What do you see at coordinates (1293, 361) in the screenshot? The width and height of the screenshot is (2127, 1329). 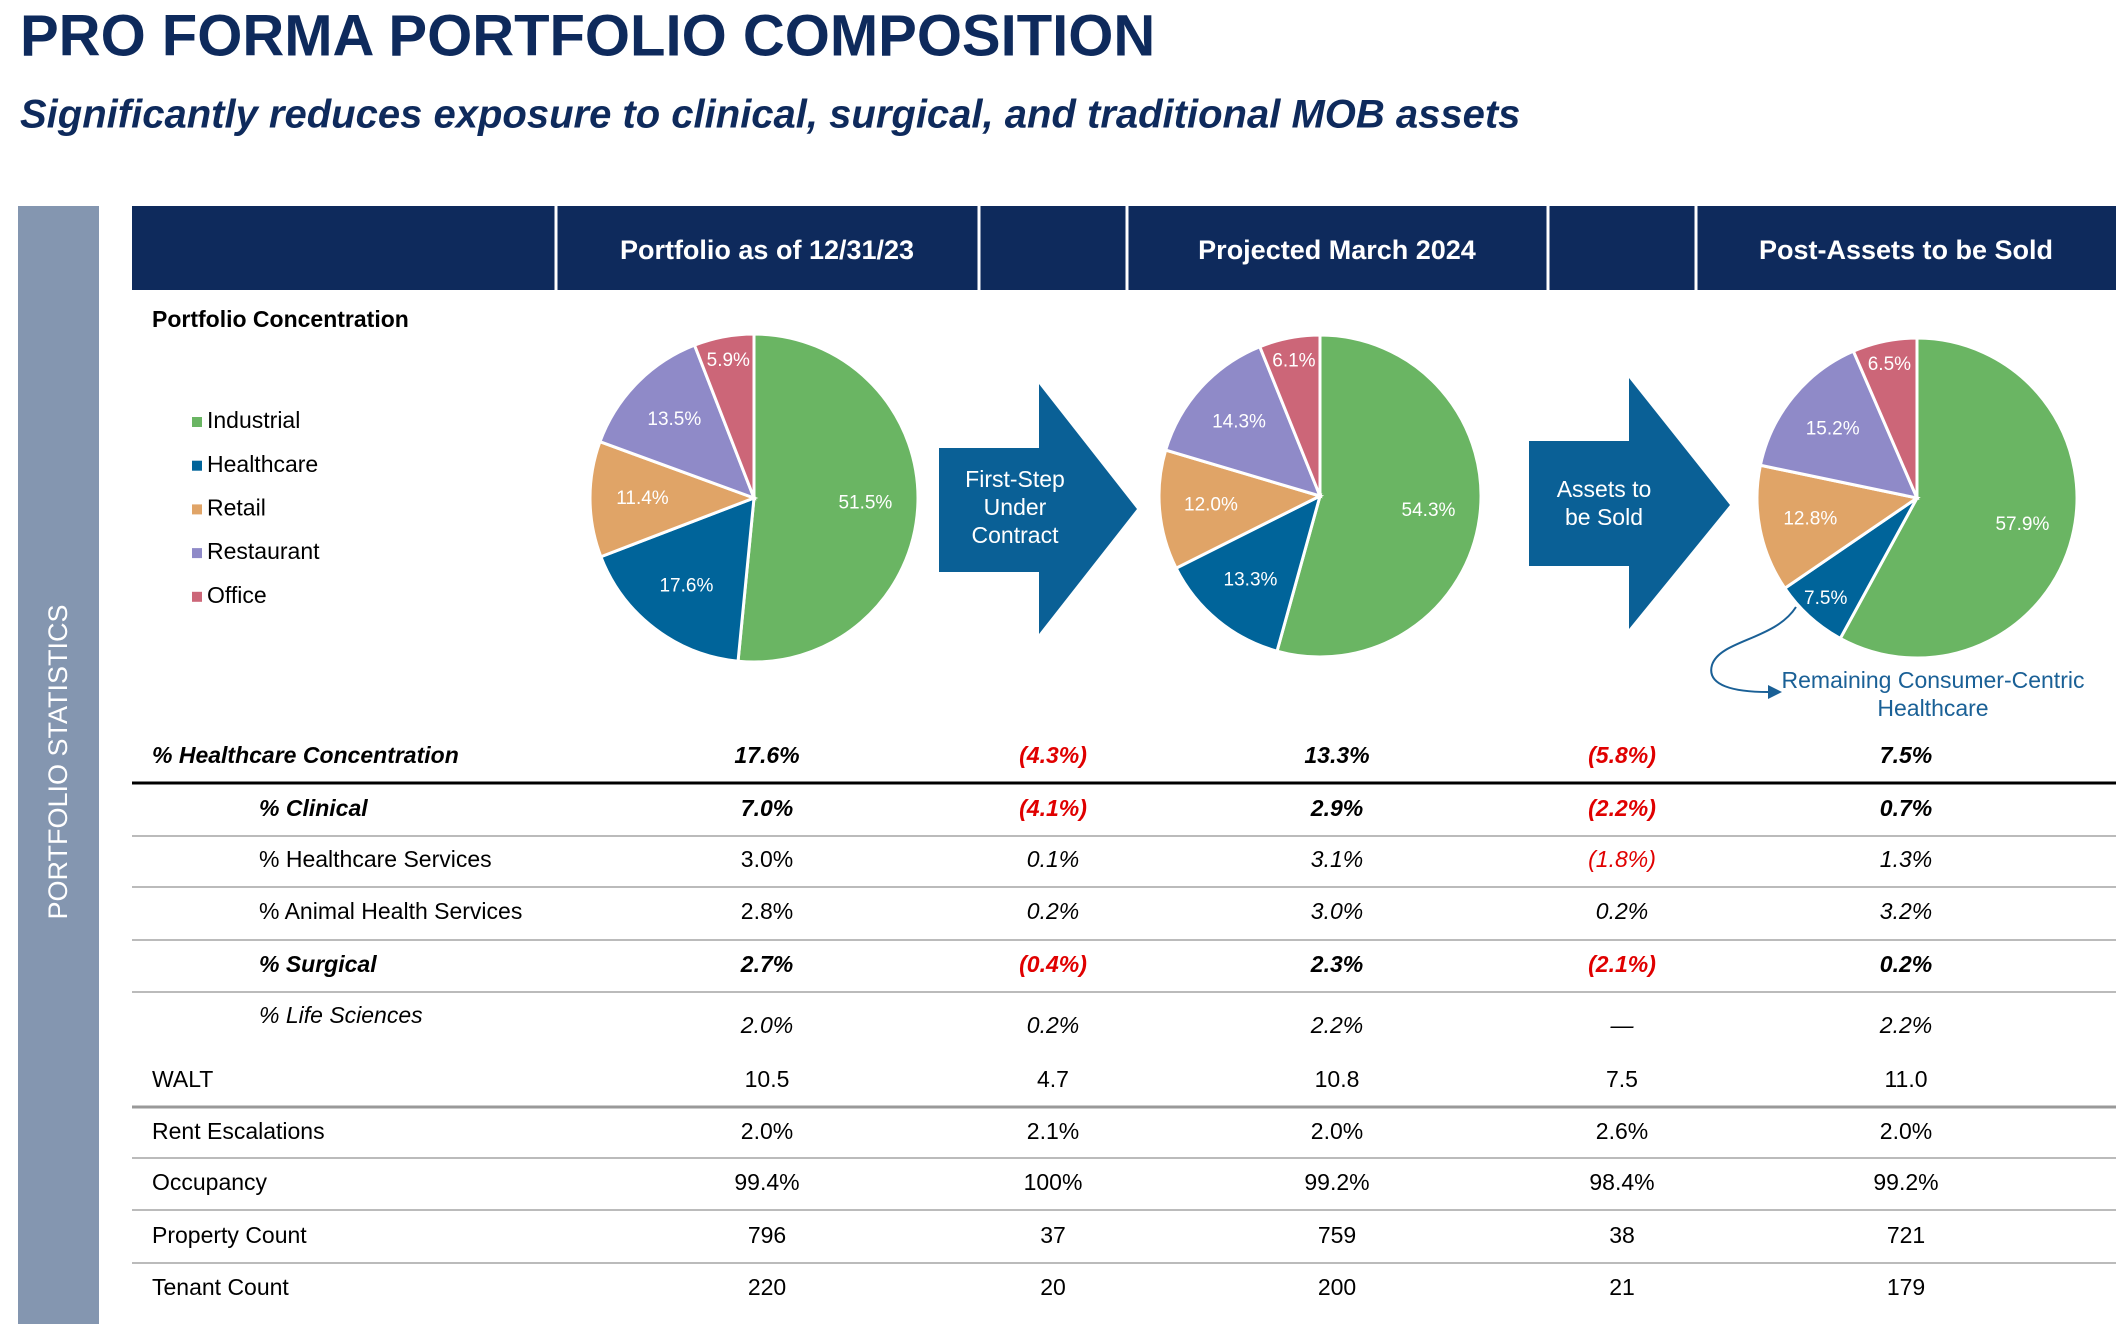 I see `pie-label: 6.1%` at bounding box center [1293, 361].